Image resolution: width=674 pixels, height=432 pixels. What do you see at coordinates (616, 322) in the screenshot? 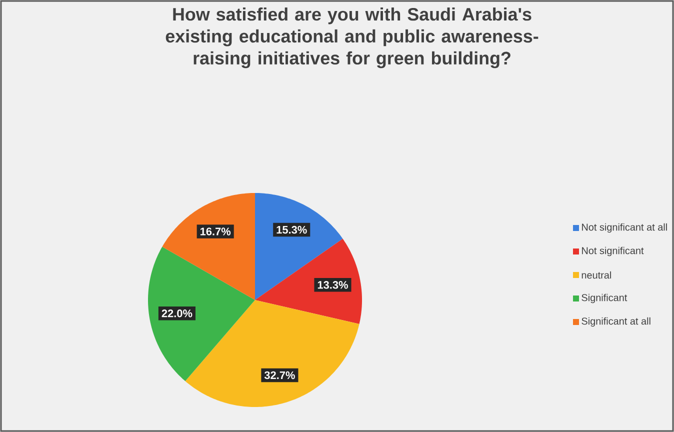
I see `legend-label: Significant at all` at bounding box center [616, 322].